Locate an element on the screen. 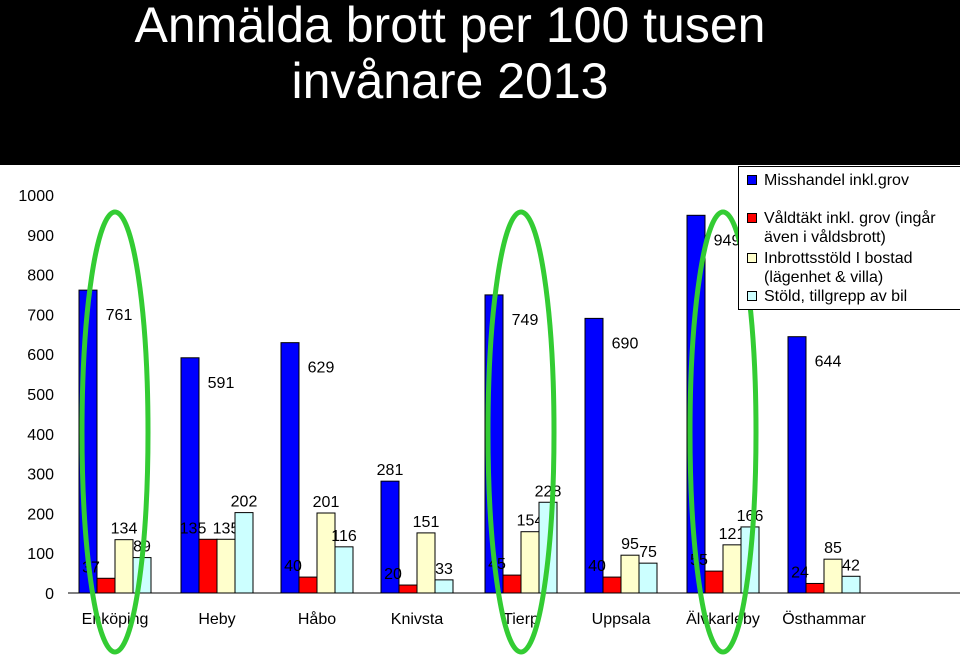 The image size is (960, 657). x-tick-label: Knivsta is located at coordinates (417, 619).